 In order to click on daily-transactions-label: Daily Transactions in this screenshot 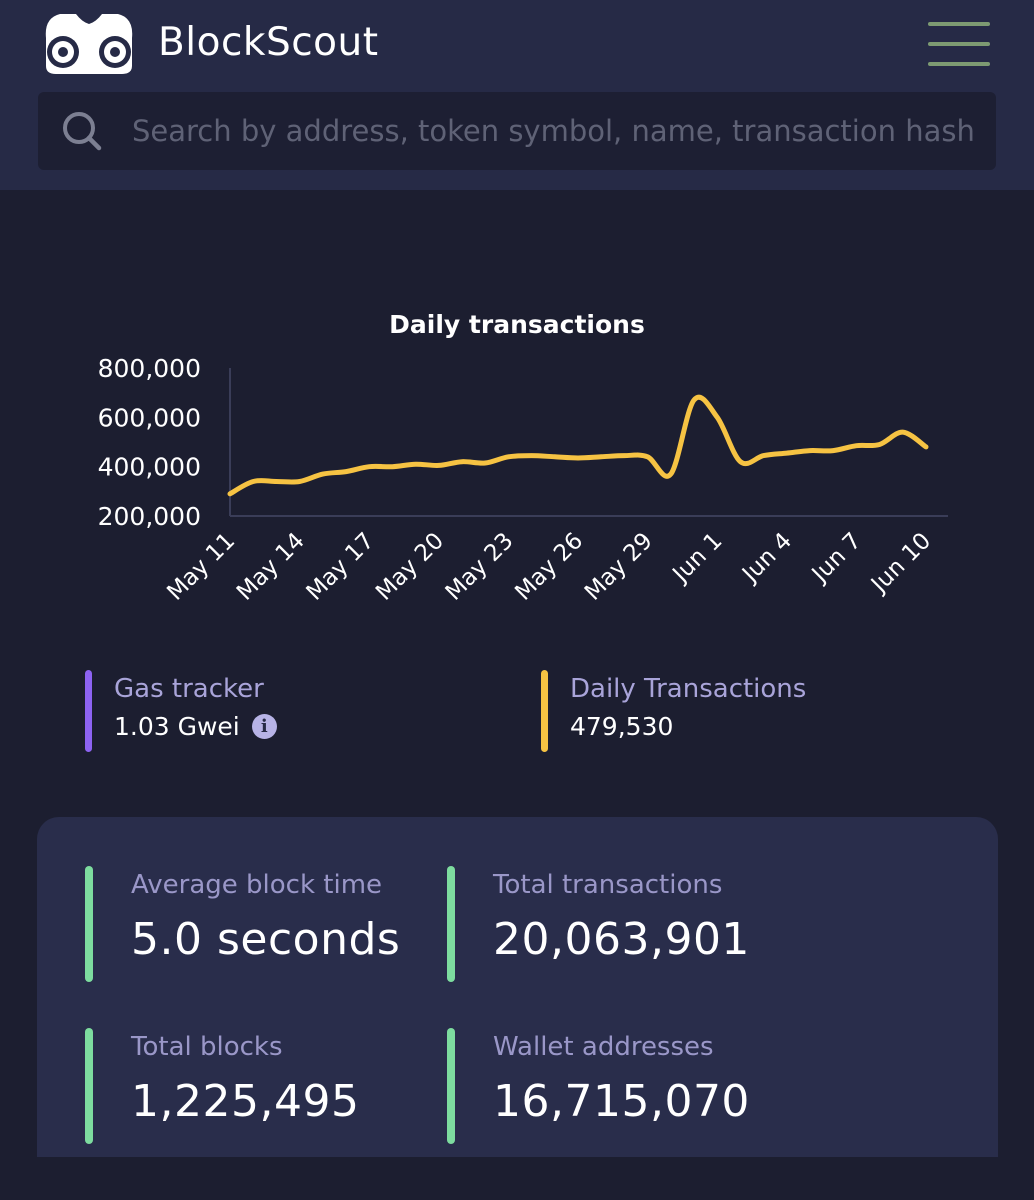, I will do `click(688, 689)`.